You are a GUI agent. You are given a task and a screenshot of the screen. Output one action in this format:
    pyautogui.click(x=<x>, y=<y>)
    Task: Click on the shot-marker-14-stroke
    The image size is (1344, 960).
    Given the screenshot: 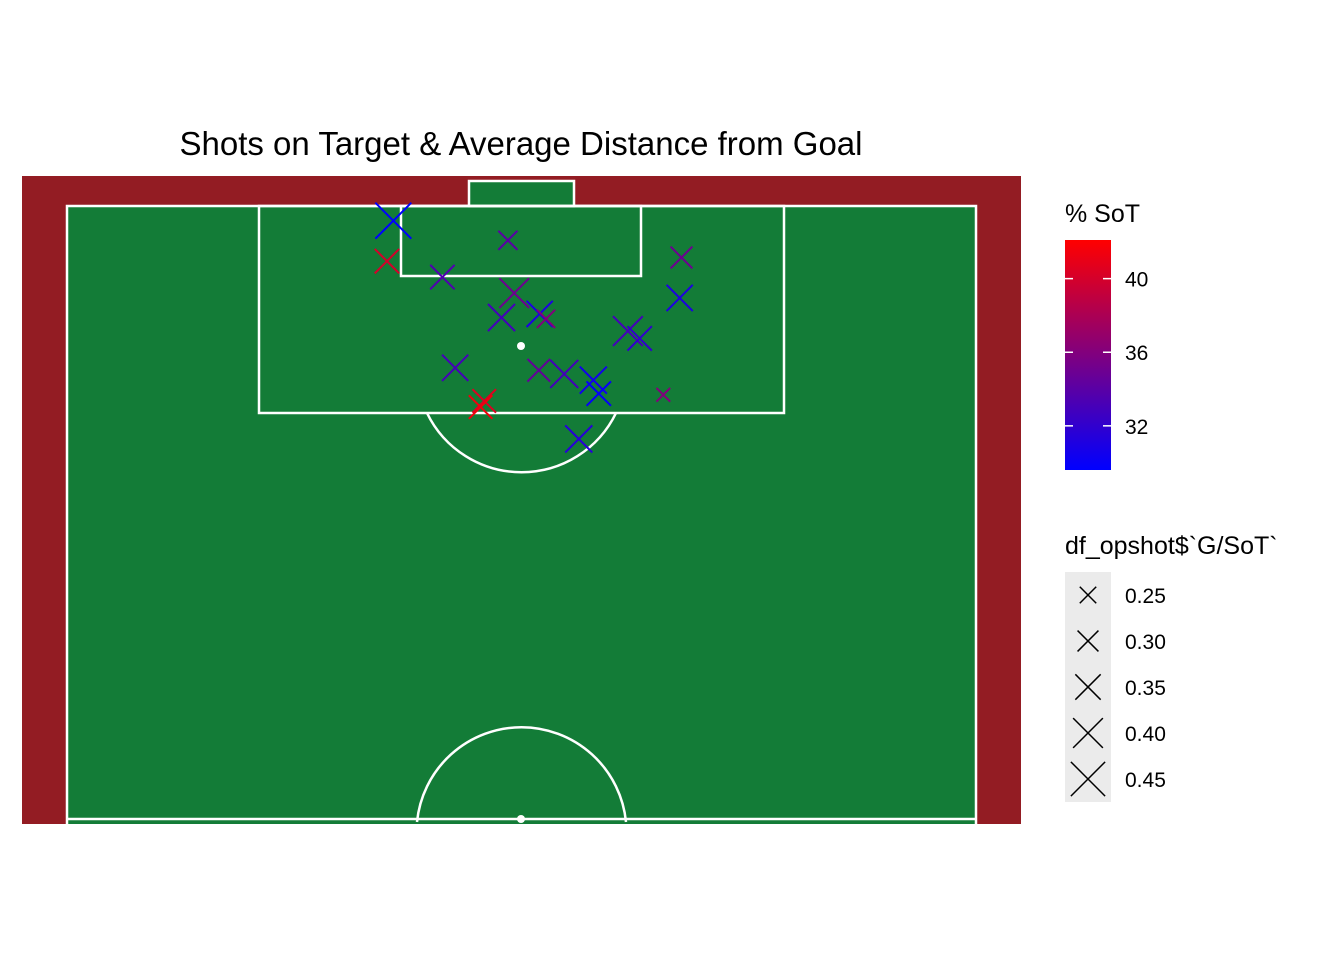 What is the action you would take?
    pyautogui.click(x=538, y=370)
    